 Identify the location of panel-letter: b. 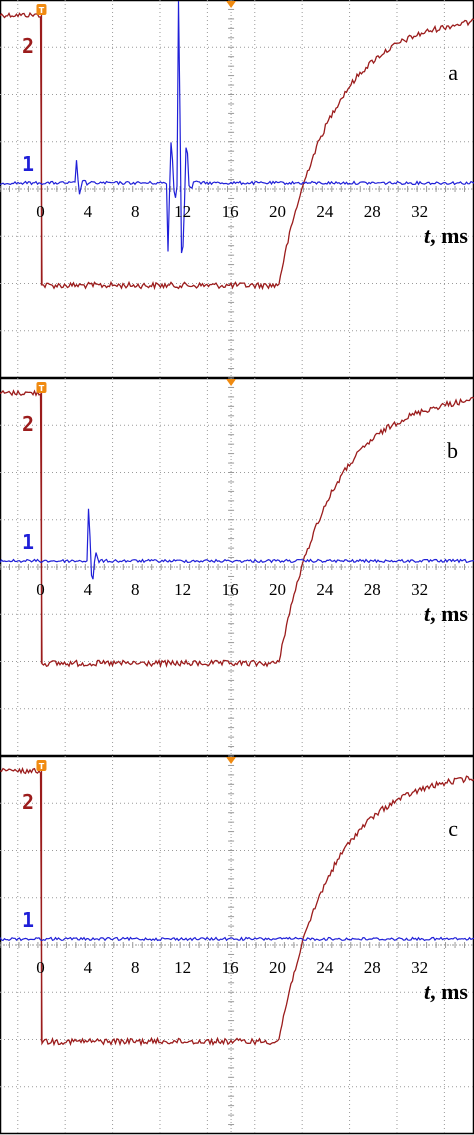
(452, 450).